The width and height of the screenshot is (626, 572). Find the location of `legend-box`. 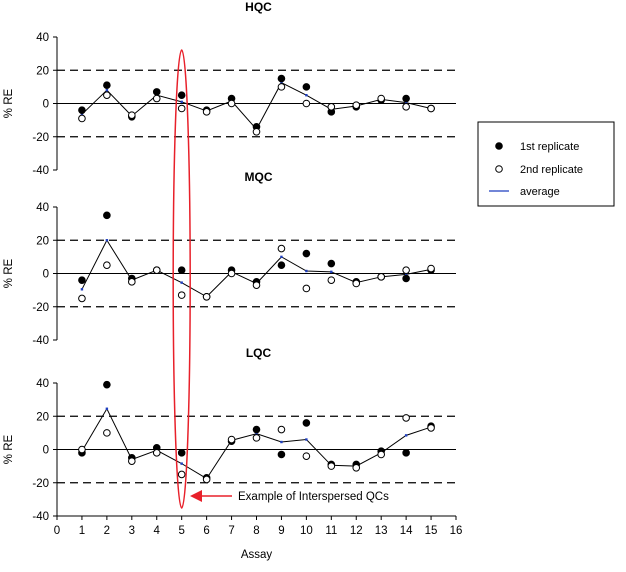

legend-box is located at coordinates (546, 164).